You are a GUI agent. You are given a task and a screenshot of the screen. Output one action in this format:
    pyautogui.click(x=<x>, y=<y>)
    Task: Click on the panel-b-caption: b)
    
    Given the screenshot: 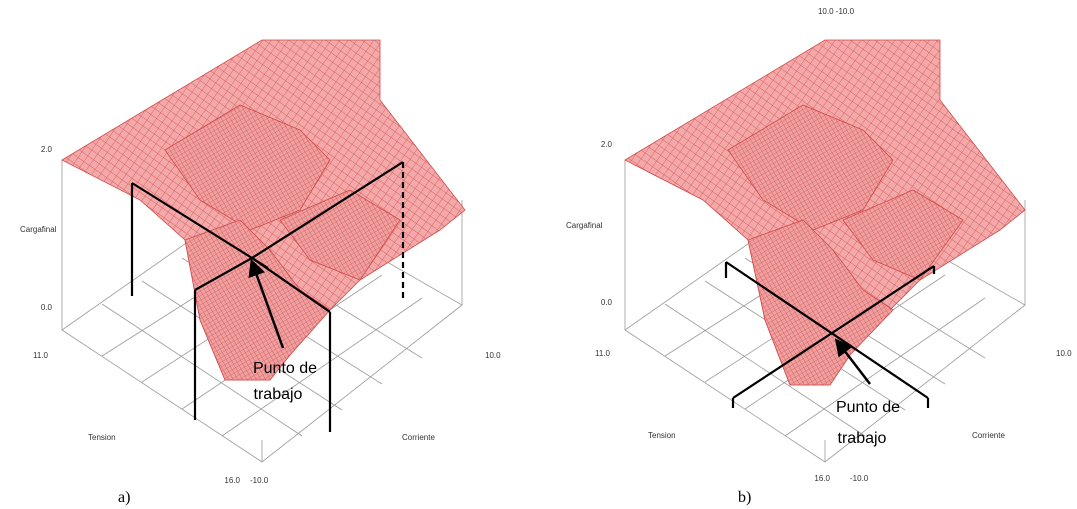 What is the action you would take?
    pyautogui.click(x=744, y=497)
    